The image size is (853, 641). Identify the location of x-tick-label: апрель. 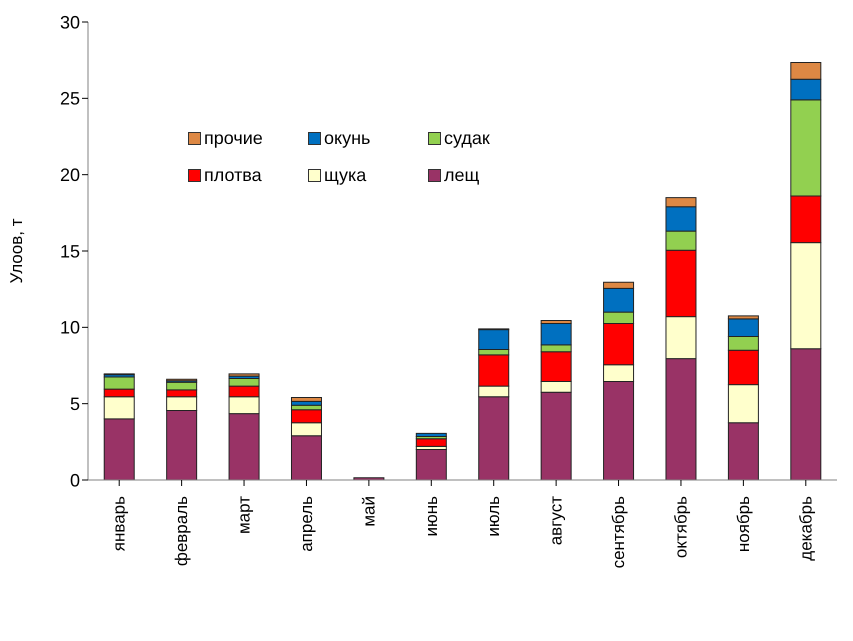
(306, 524).